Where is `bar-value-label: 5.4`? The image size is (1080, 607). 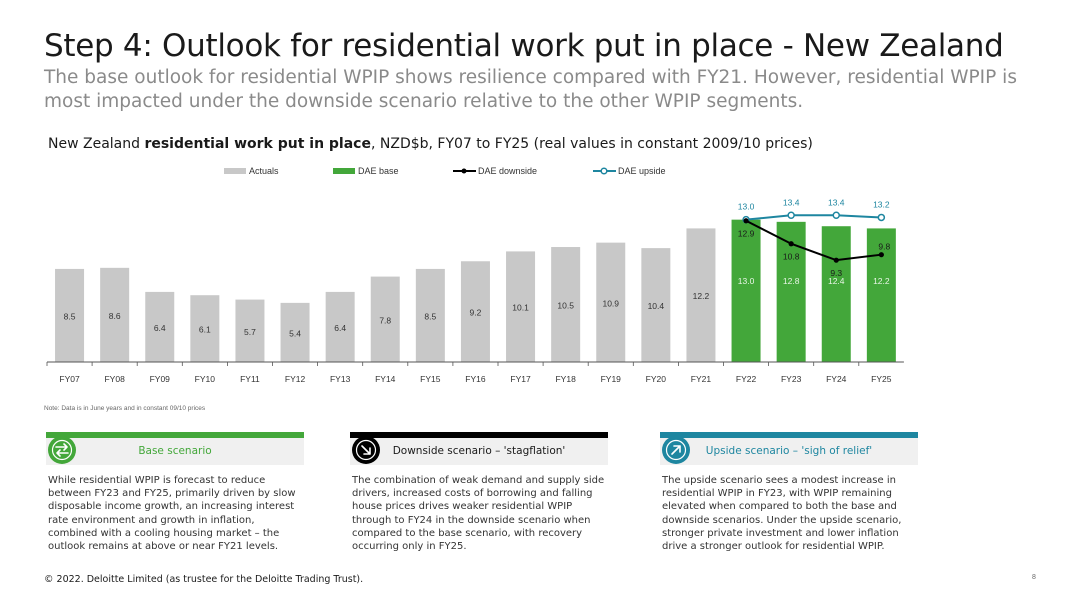 bar-value-label: 5.4 is located at coordinates (295, 333).